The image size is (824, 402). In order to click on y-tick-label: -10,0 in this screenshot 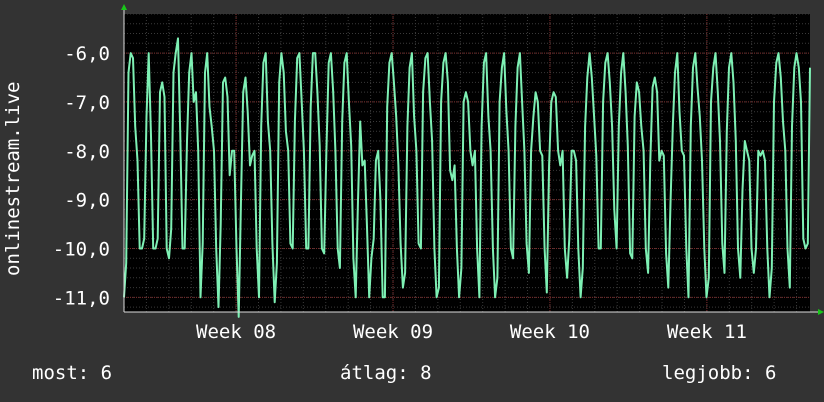, I will do `click(81, 249)`.